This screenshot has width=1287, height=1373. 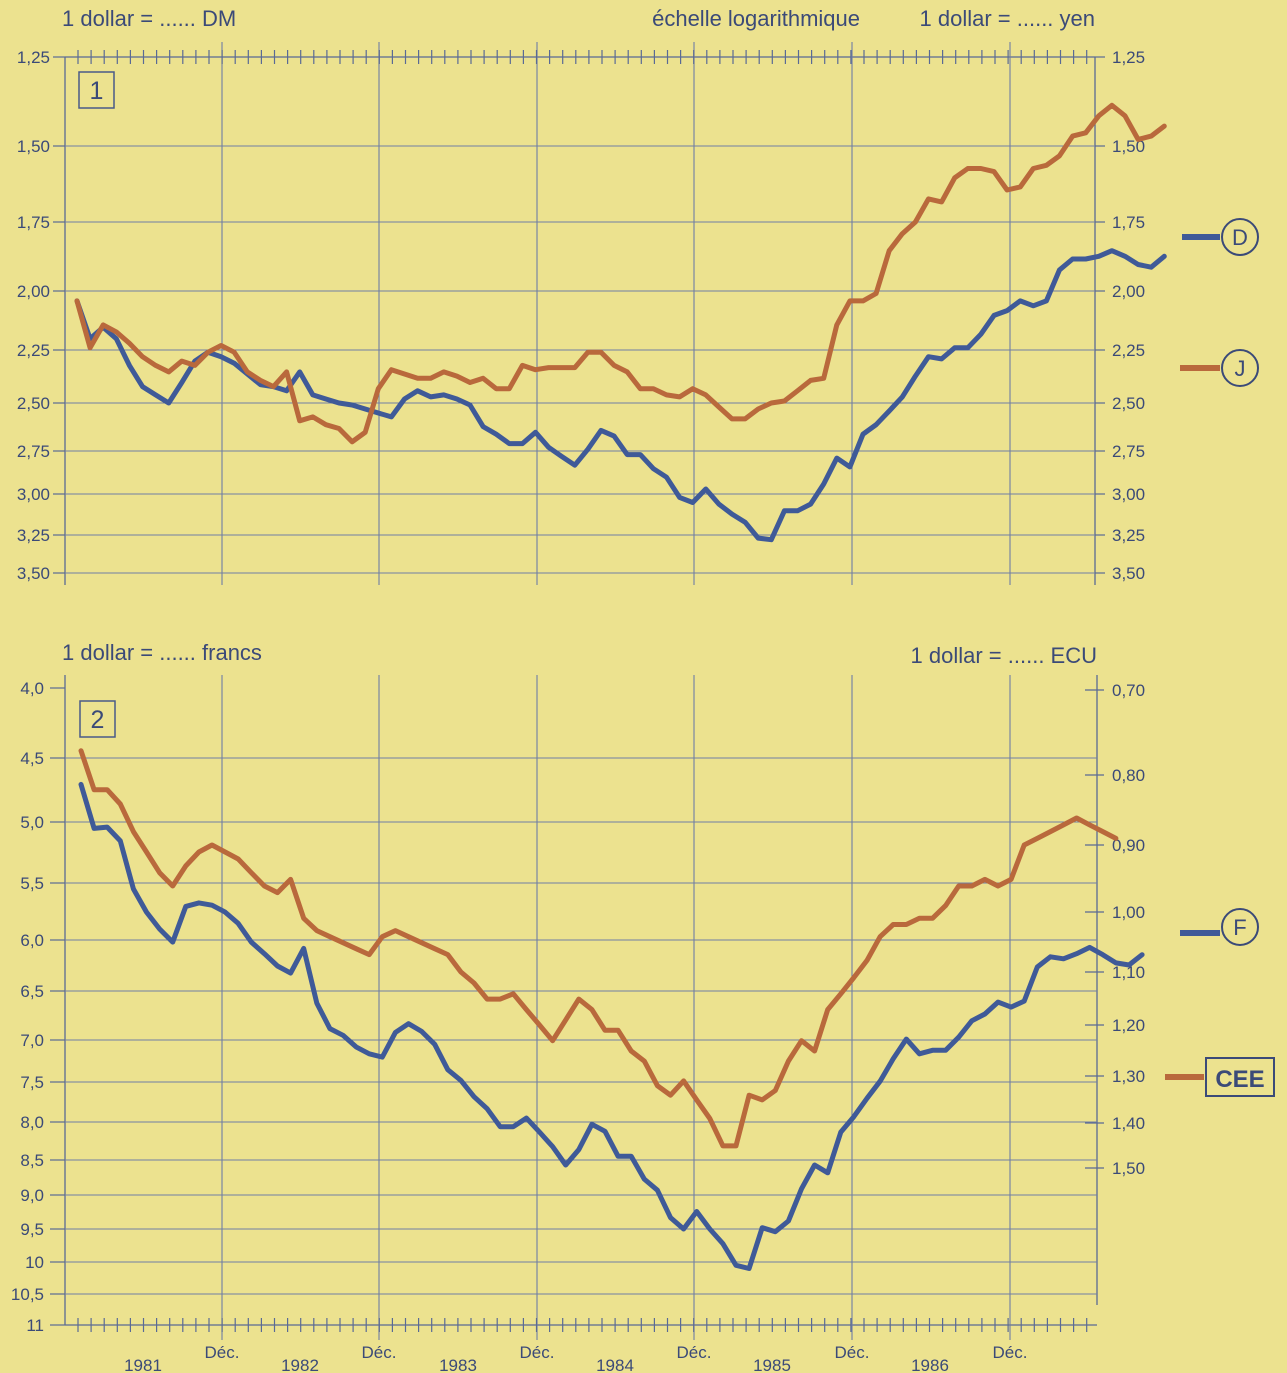 I want to click on panel1-left-tick-label: 3,50, so click(x=33, y=573).